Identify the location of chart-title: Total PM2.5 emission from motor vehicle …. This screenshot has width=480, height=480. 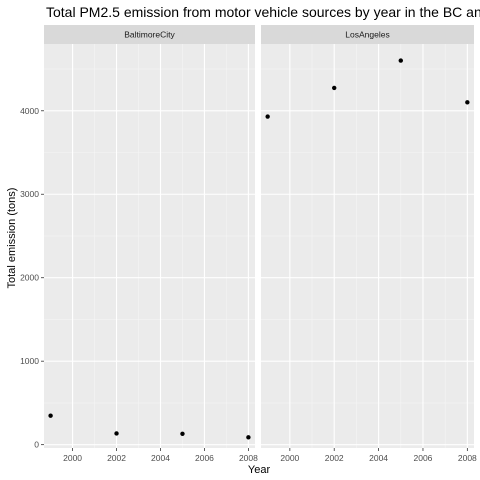
(263, 12).